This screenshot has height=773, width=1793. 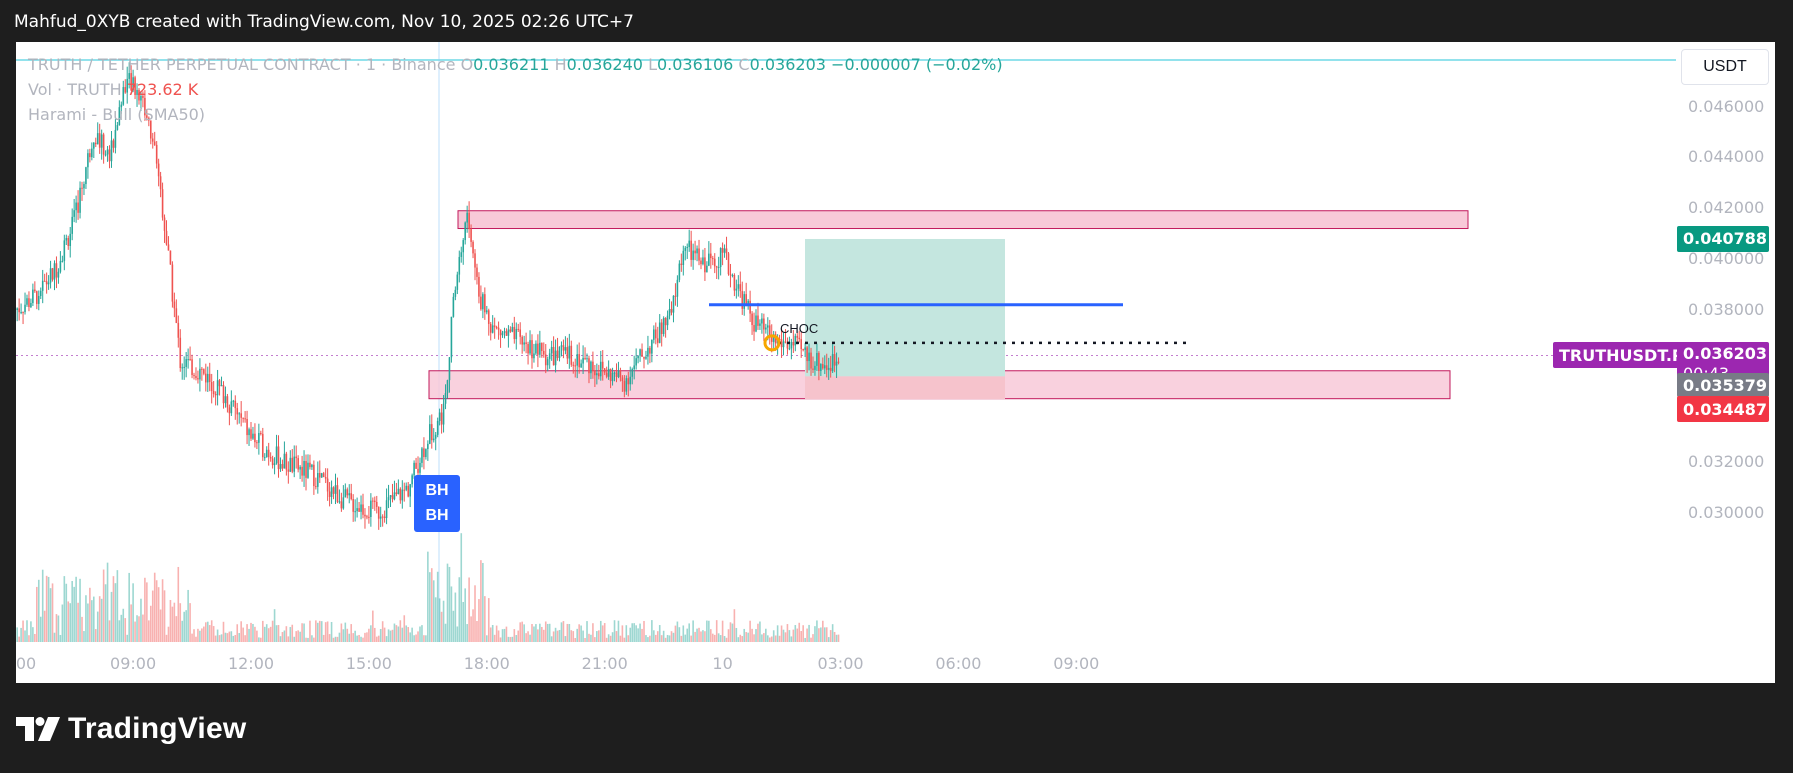 I want to click on bh-label-bottom: BH, so click(x=437, y=516).